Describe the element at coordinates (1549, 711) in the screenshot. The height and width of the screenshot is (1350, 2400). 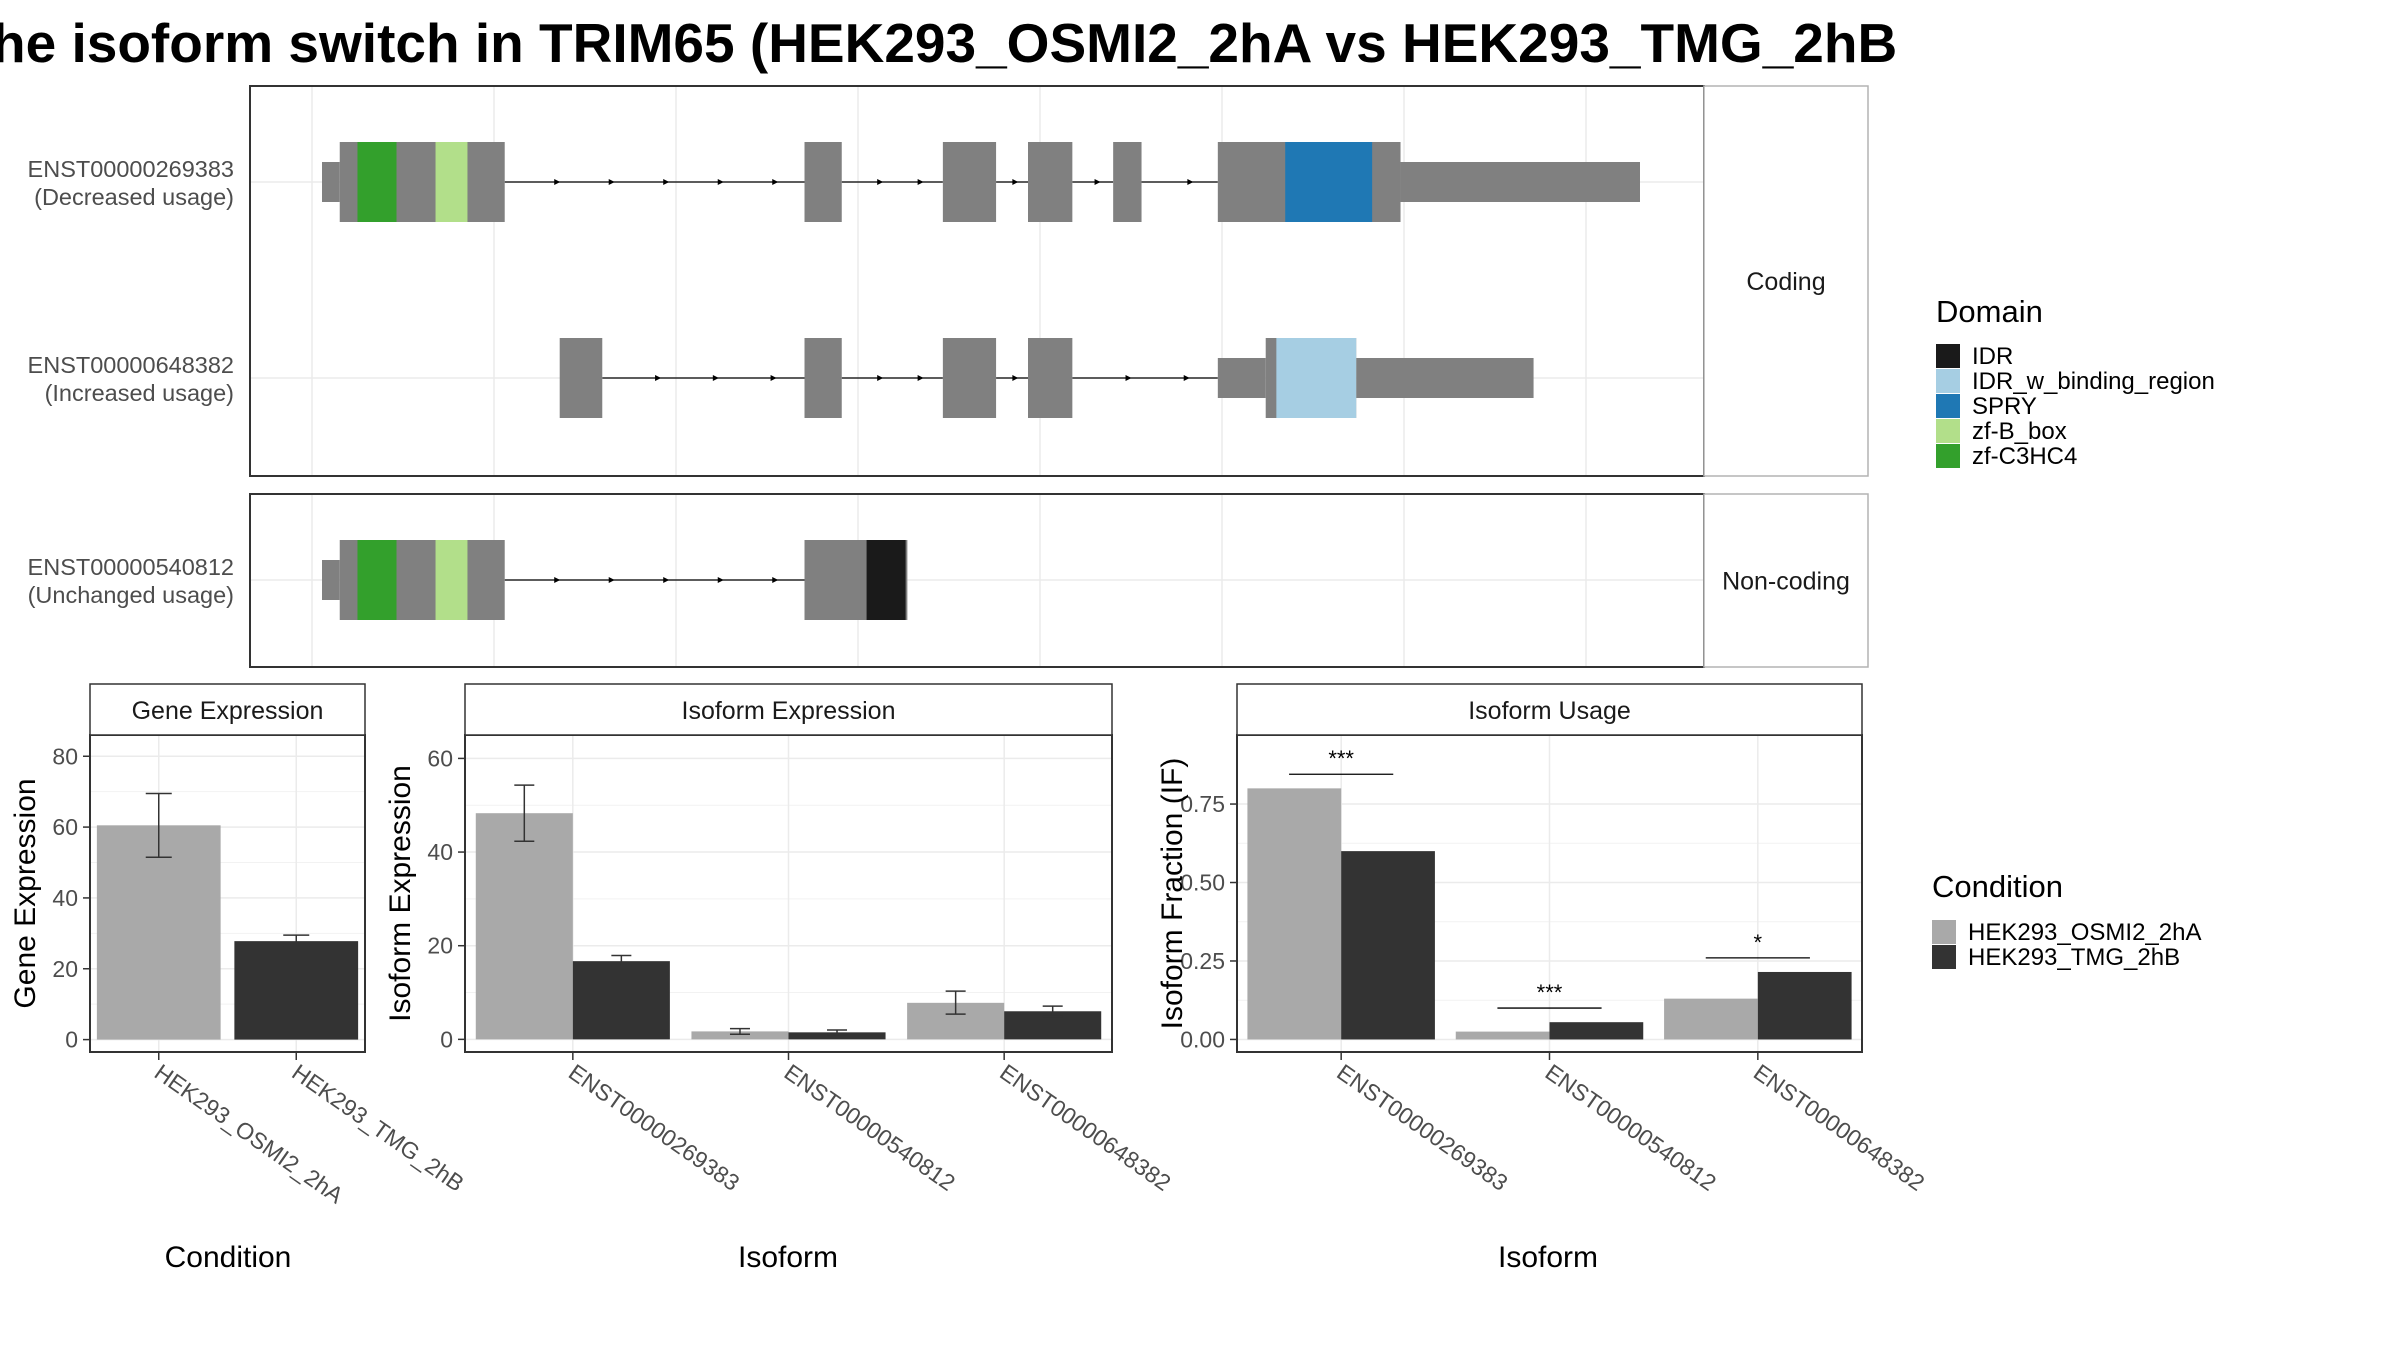
I see `chart-title: Isoform Usage` at that location.